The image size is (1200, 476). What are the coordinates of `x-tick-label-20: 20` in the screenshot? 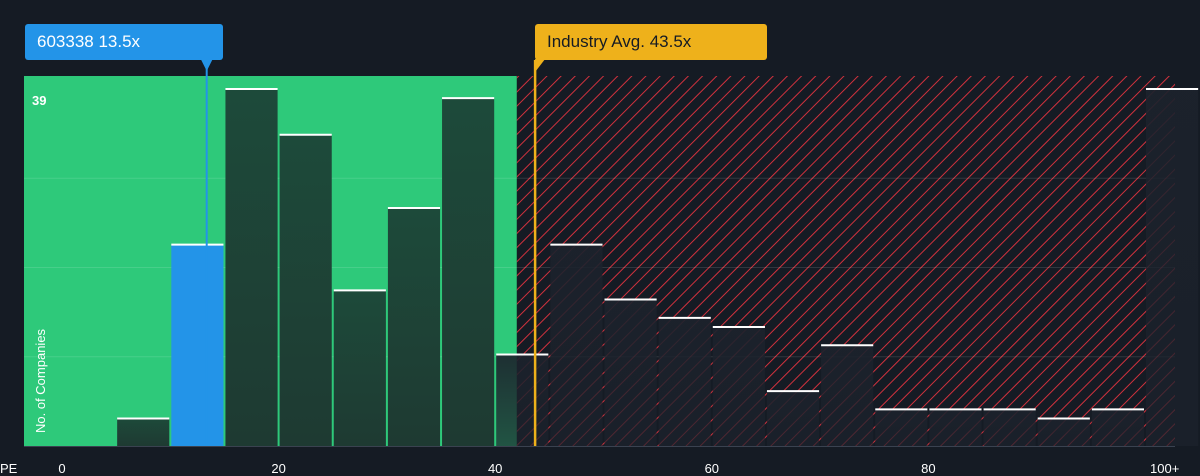 It's located at (278, 468).